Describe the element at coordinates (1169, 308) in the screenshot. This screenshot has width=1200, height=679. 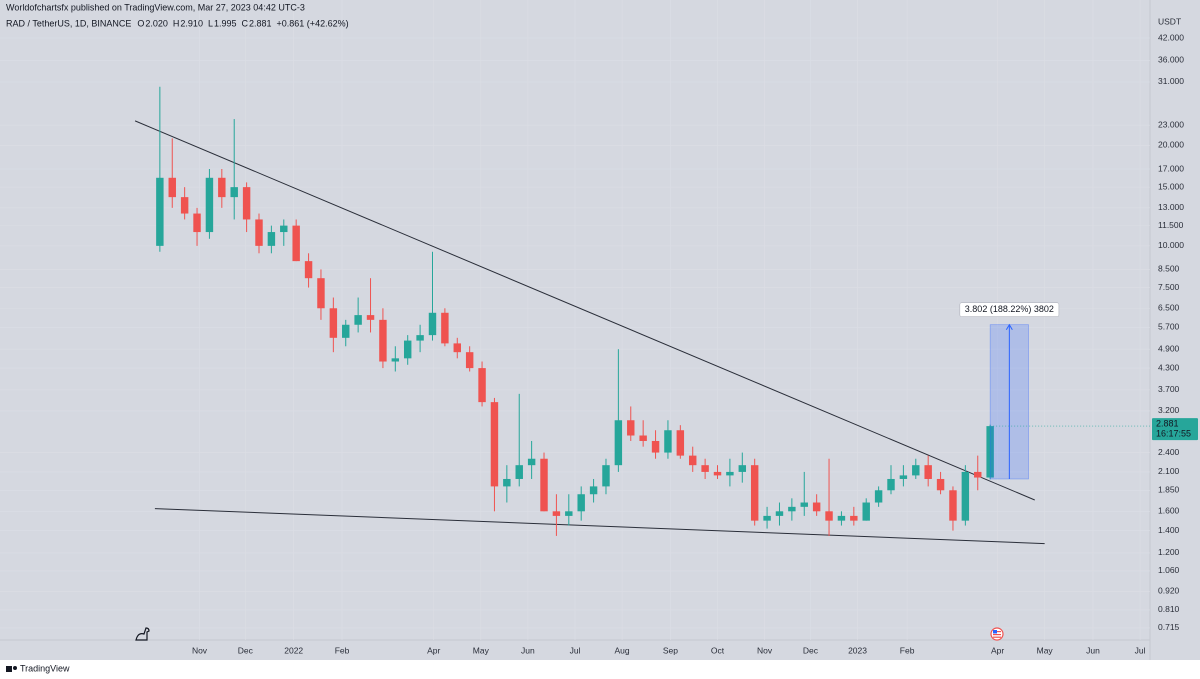
I see `y-tick-label: 6.500` at that location.